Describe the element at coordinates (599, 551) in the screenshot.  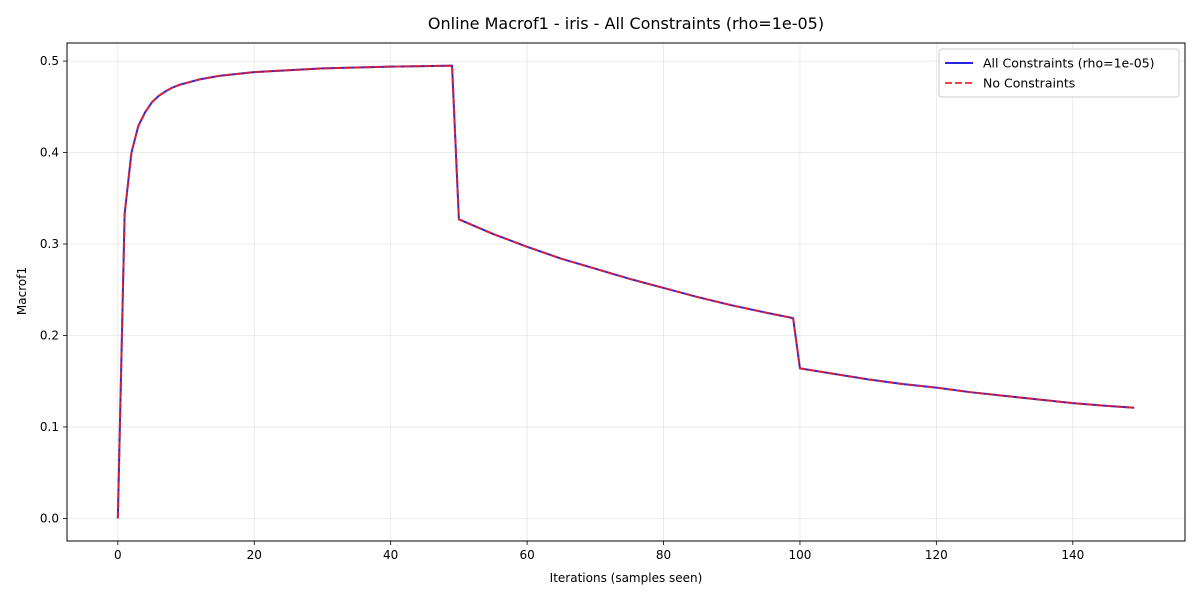
I see `x-axis-ticks: 0 20 40 60 80 100 120 140` at that location.